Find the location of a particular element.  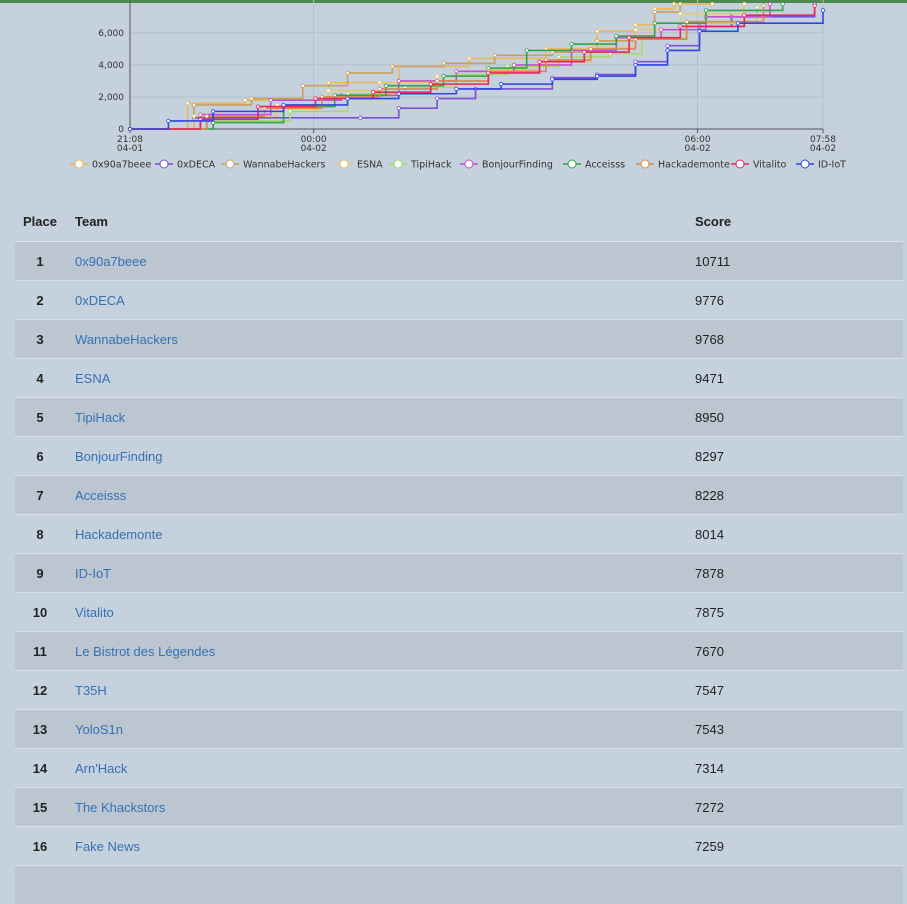

row-team: BonjourFinding is located at coordinates (375, 456).